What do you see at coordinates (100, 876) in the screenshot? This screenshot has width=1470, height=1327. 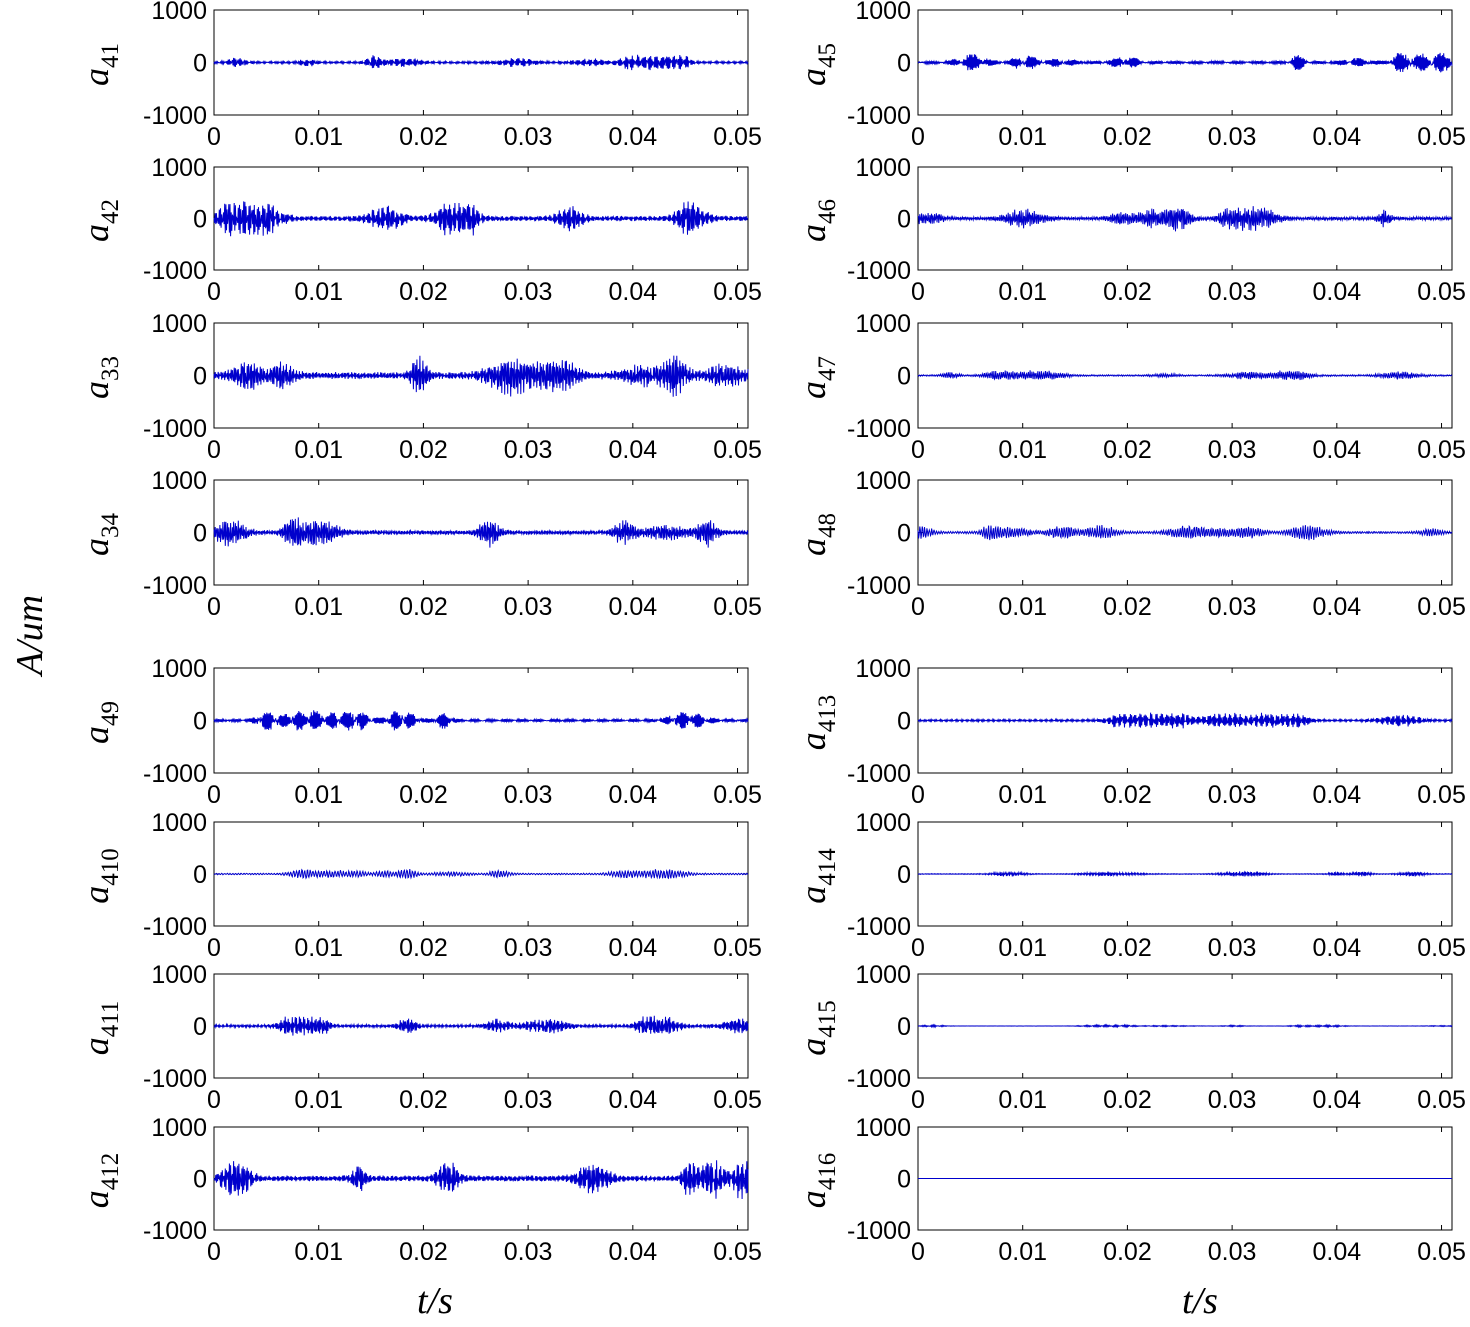 I see `signal-label: a410` at bounding box center [100, 876].